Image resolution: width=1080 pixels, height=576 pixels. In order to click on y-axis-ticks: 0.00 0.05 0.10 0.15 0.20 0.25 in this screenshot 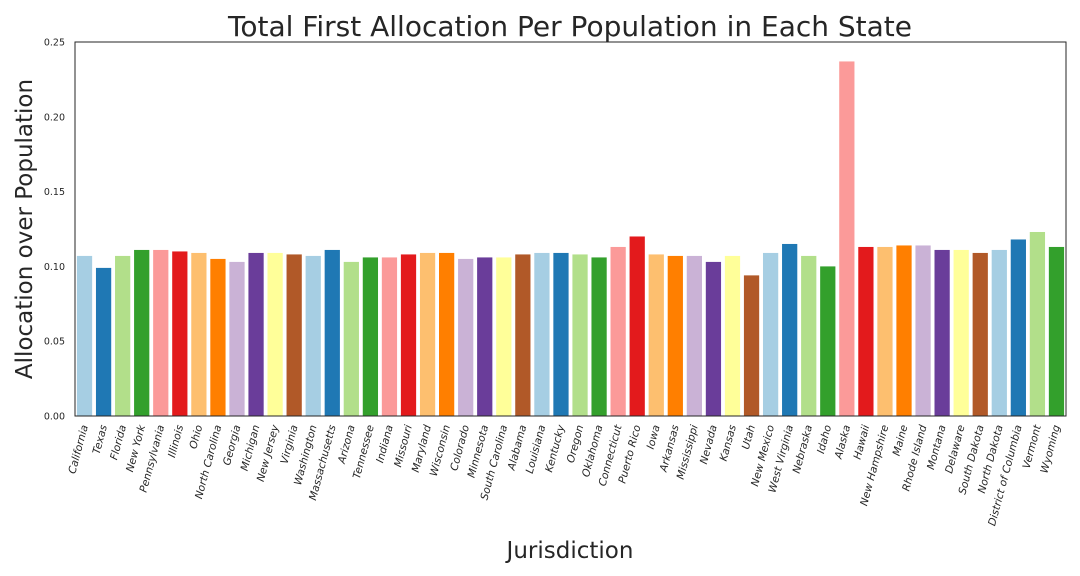, I will do `click(54, 230)`.